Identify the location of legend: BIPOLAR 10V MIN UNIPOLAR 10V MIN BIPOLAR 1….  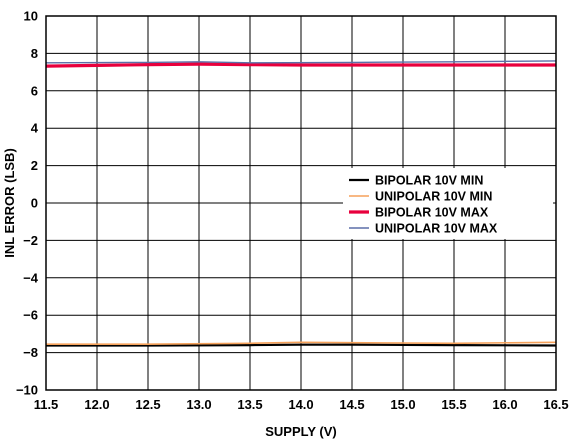
(448, 203).